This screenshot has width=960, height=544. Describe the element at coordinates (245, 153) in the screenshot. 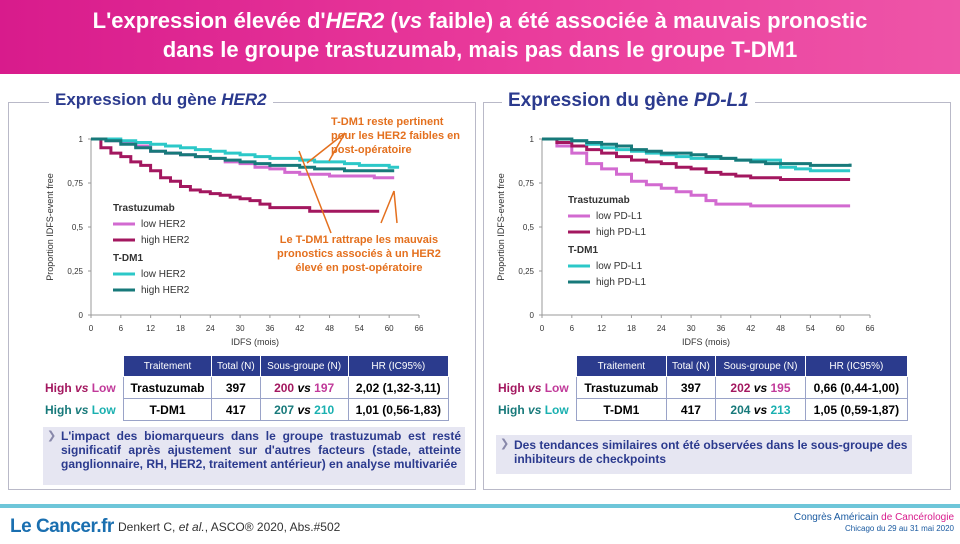

I see `series-t-dm1-low-her2` at that location.